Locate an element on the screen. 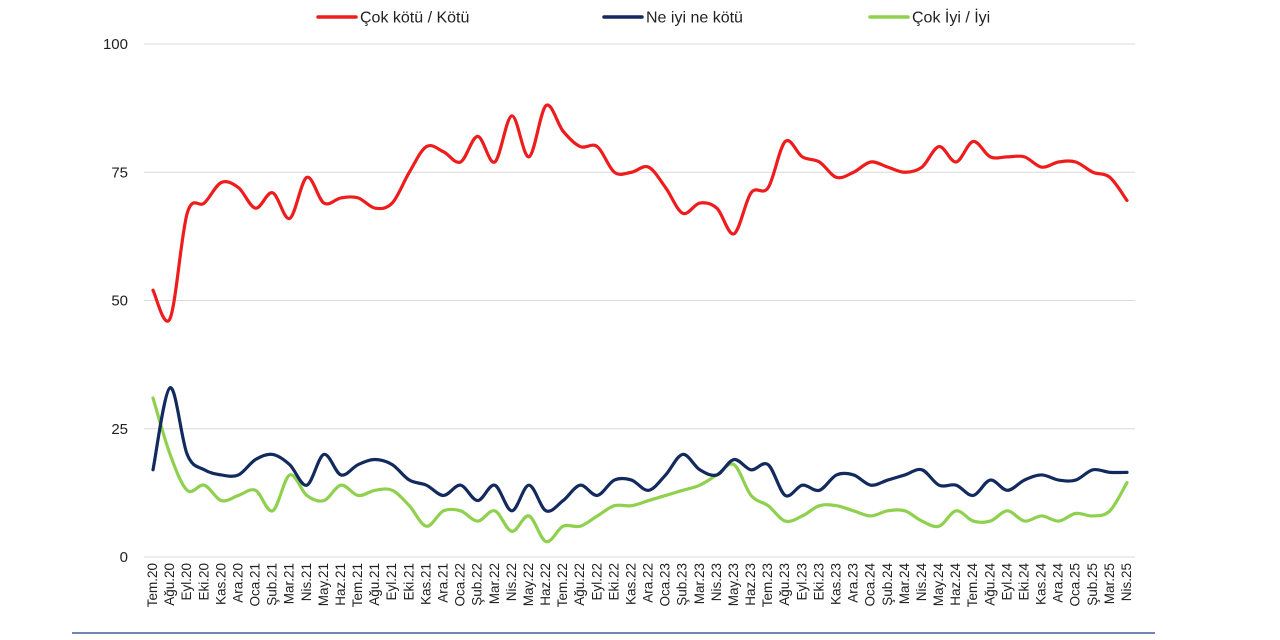  x-tick-label: Haz.24 is located at coordinates (955, 584).